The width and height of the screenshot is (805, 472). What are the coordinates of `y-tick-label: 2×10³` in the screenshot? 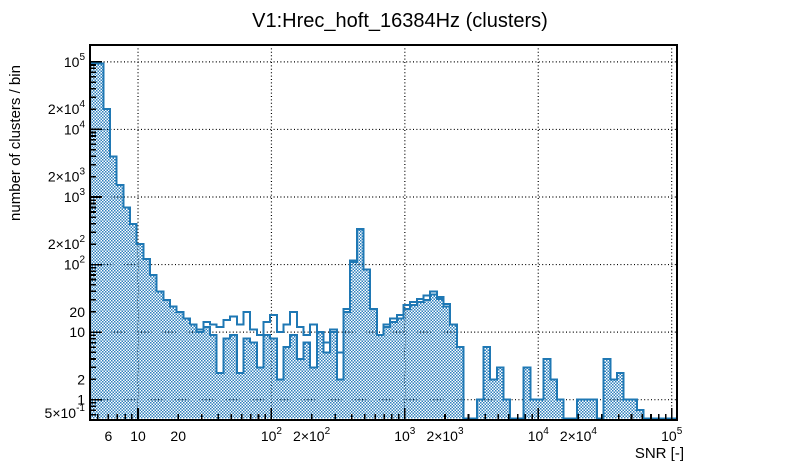 It's located at (67, 176).